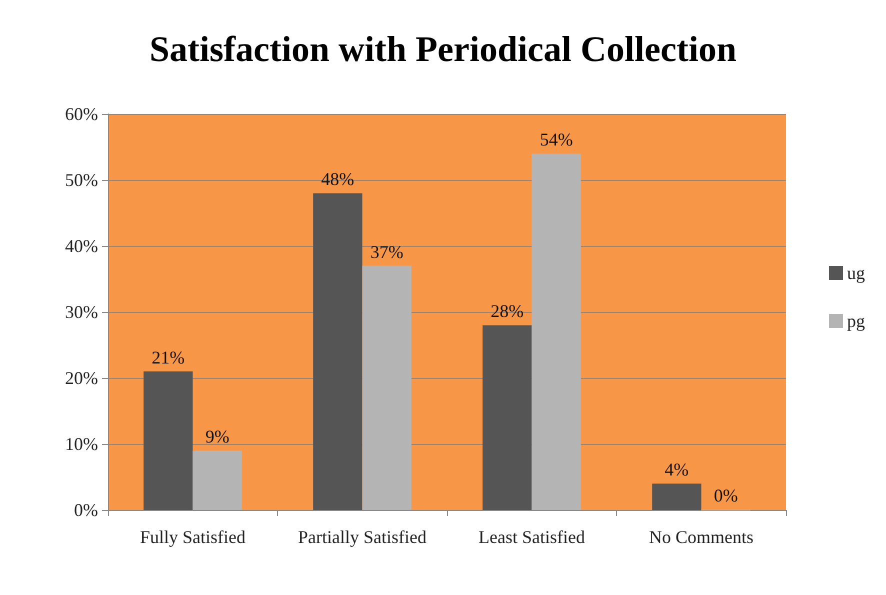  Describe the element at coordinates (387, 252) in the screenshot. I see `data-label: 37%` at that location.